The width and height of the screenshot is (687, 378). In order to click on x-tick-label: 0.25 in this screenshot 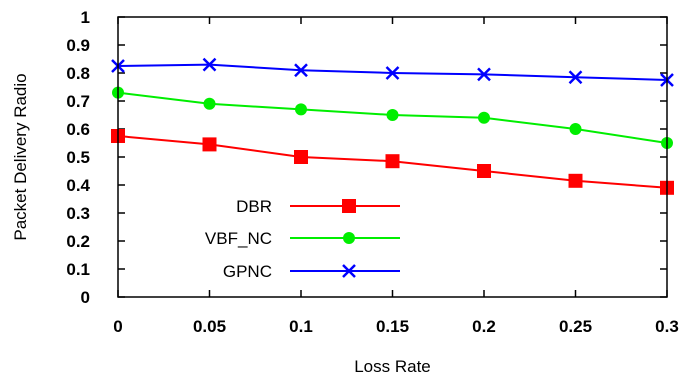, I will do `click(575, 326)`.